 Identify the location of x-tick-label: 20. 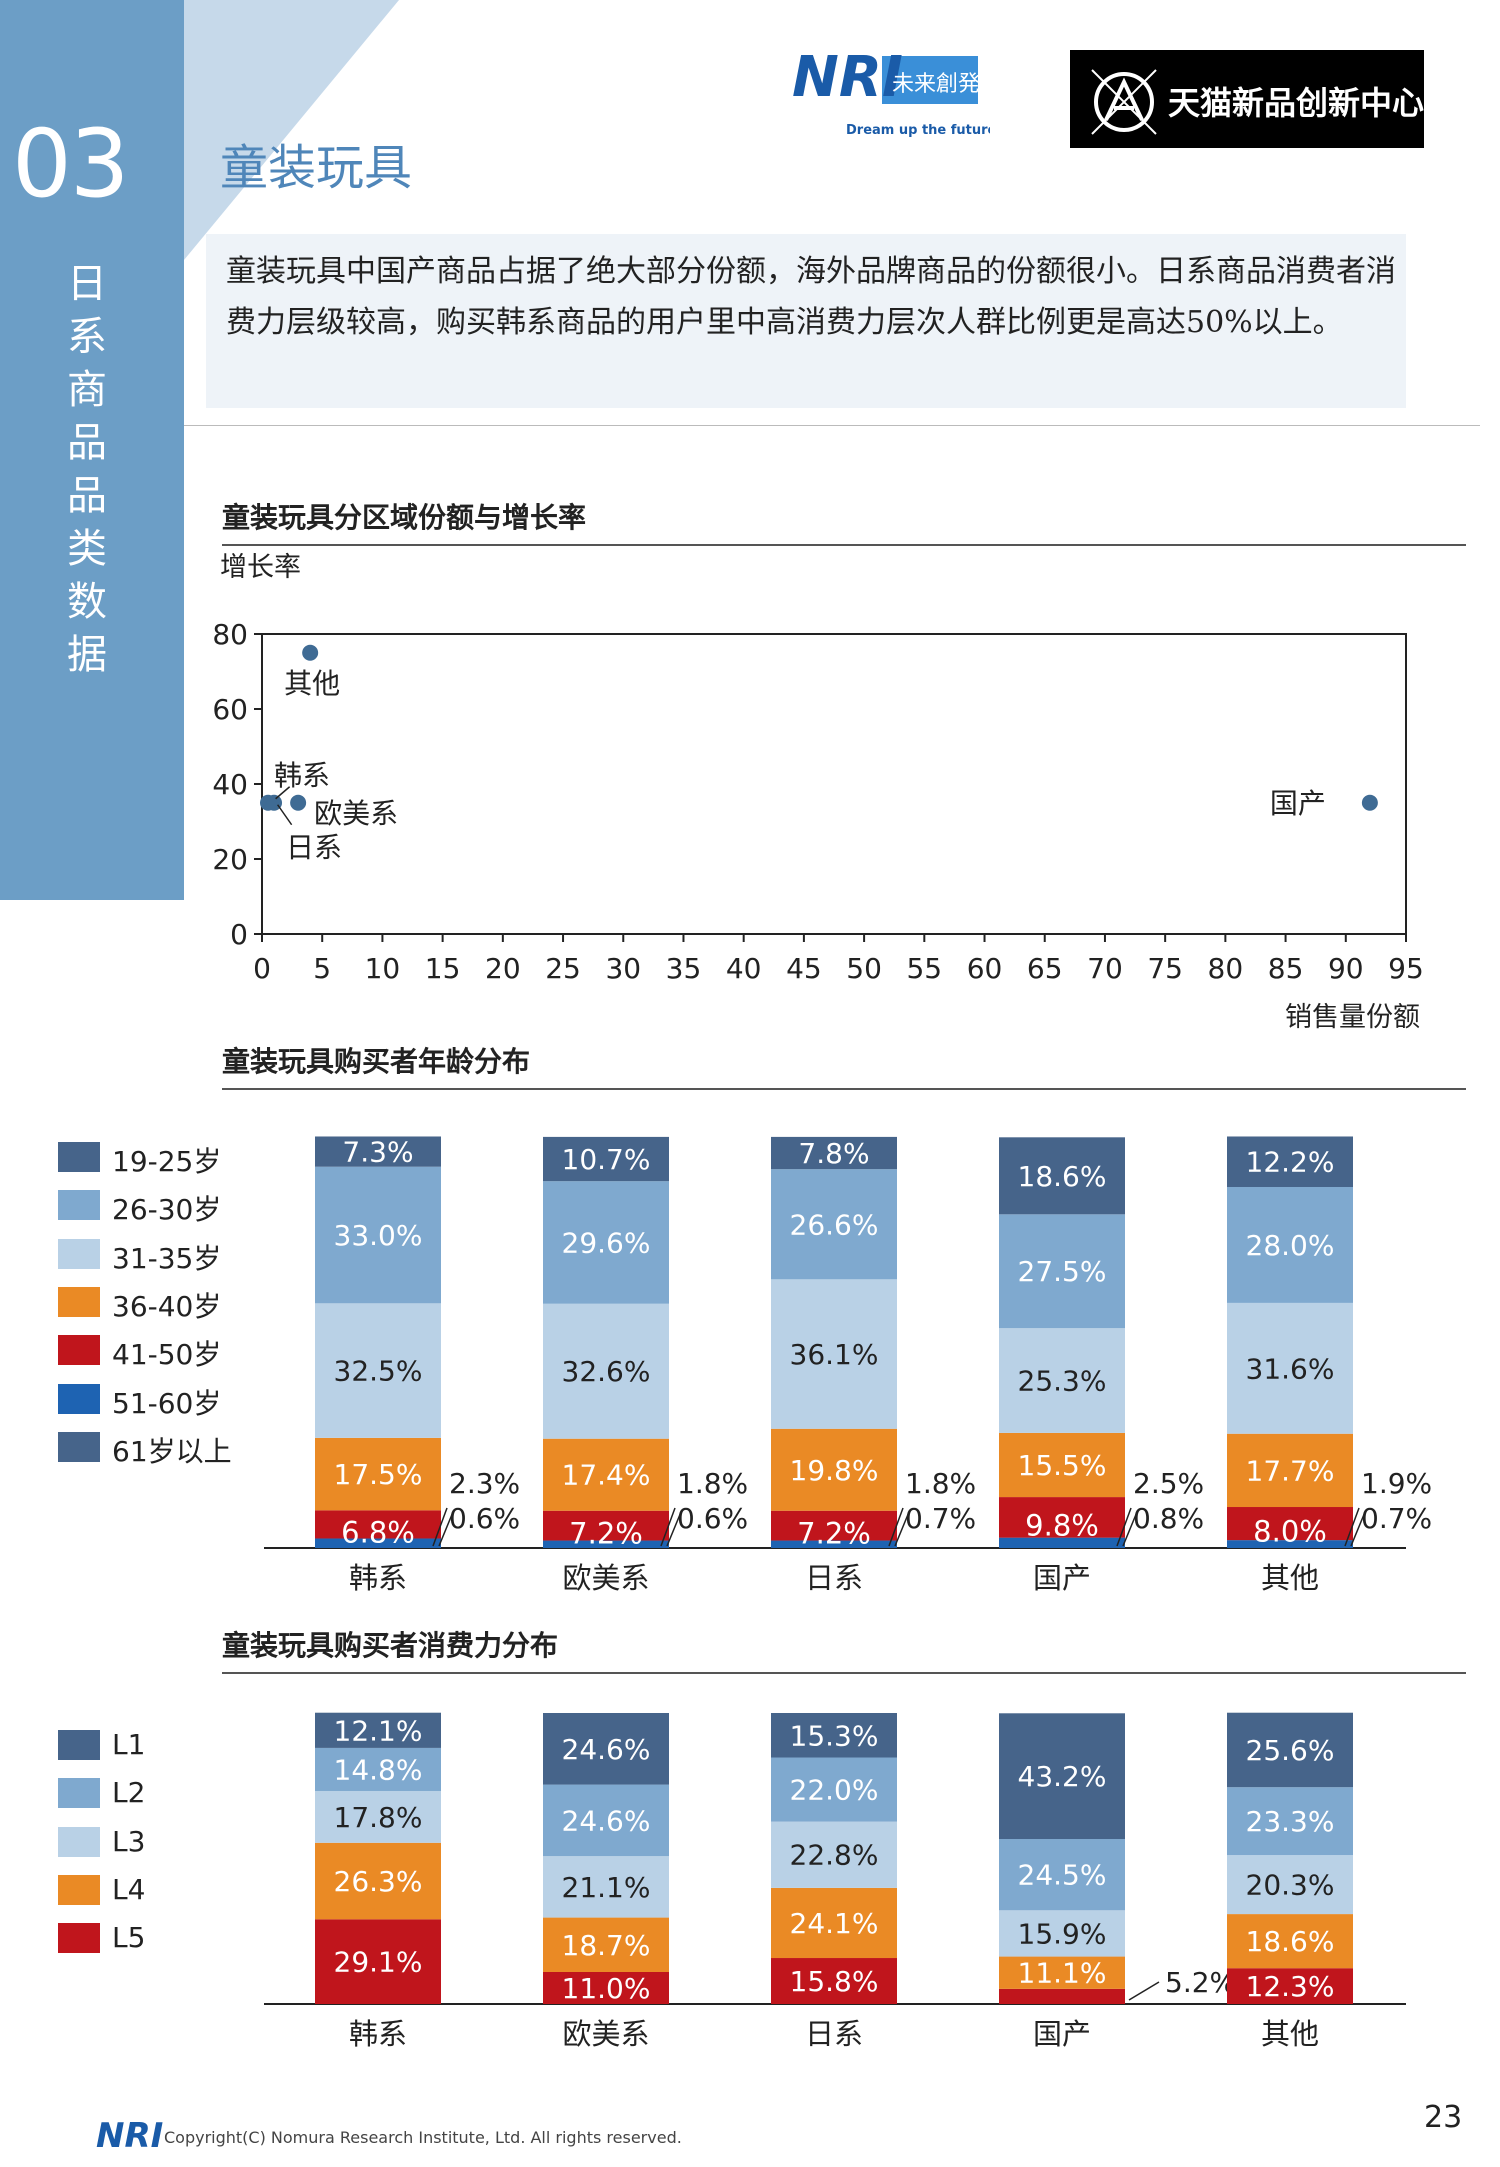
(503, 968).